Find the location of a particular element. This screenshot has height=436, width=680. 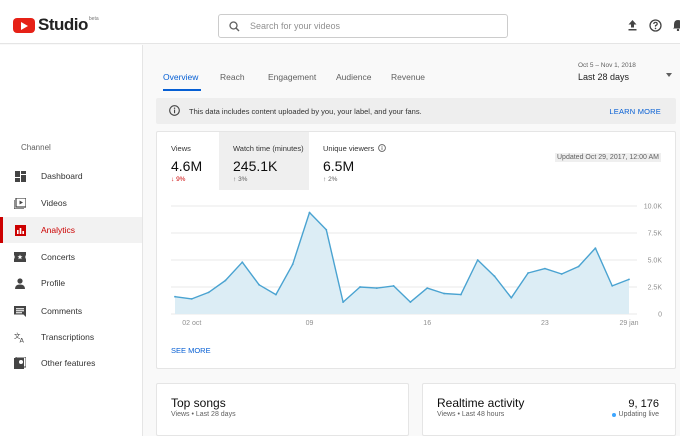

tab-reach: Reach is located at coordinates (232, 77).